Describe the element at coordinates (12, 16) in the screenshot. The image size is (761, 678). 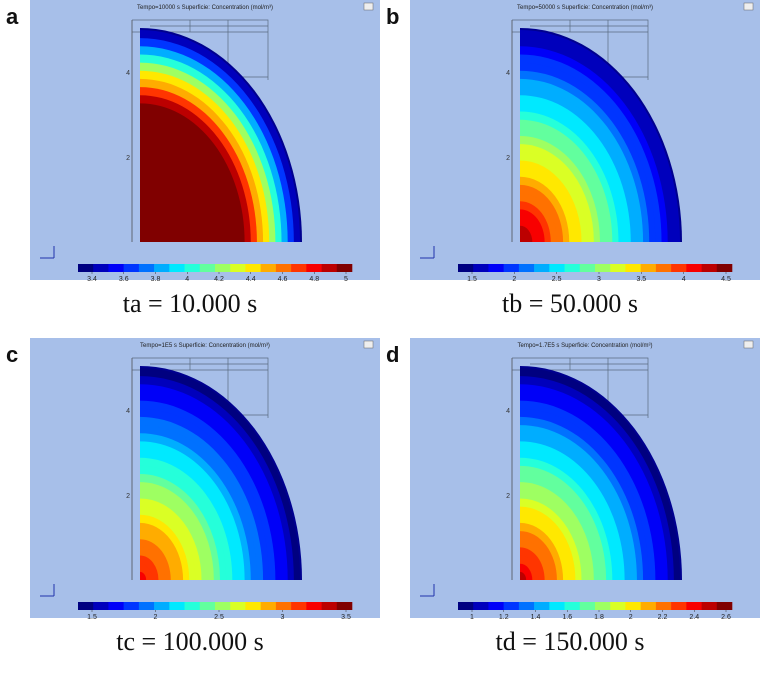
I see `panel-letter: a` at that location.